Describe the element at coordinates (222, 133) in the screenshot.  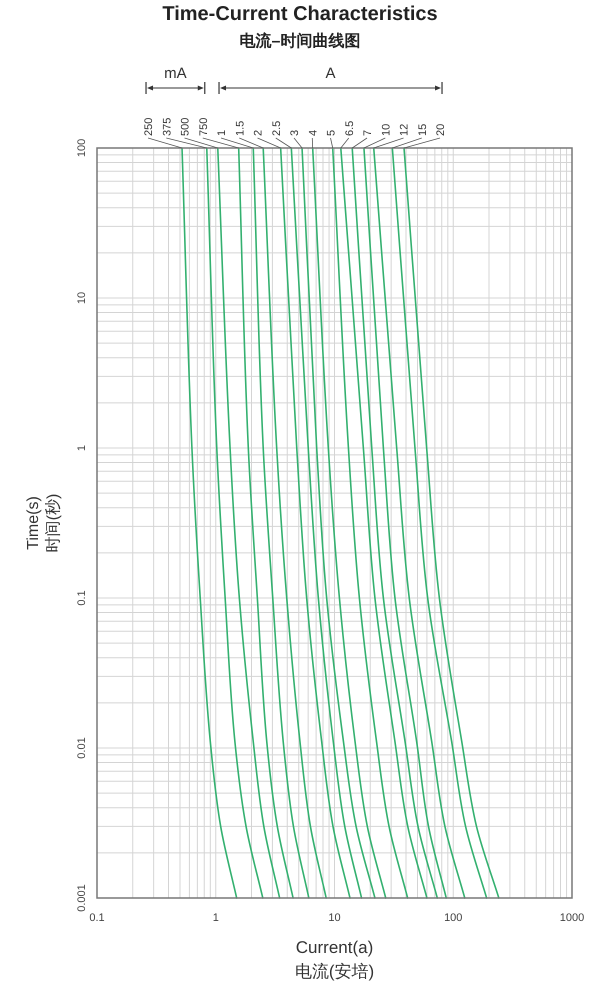
I see `text: 1` at that location.